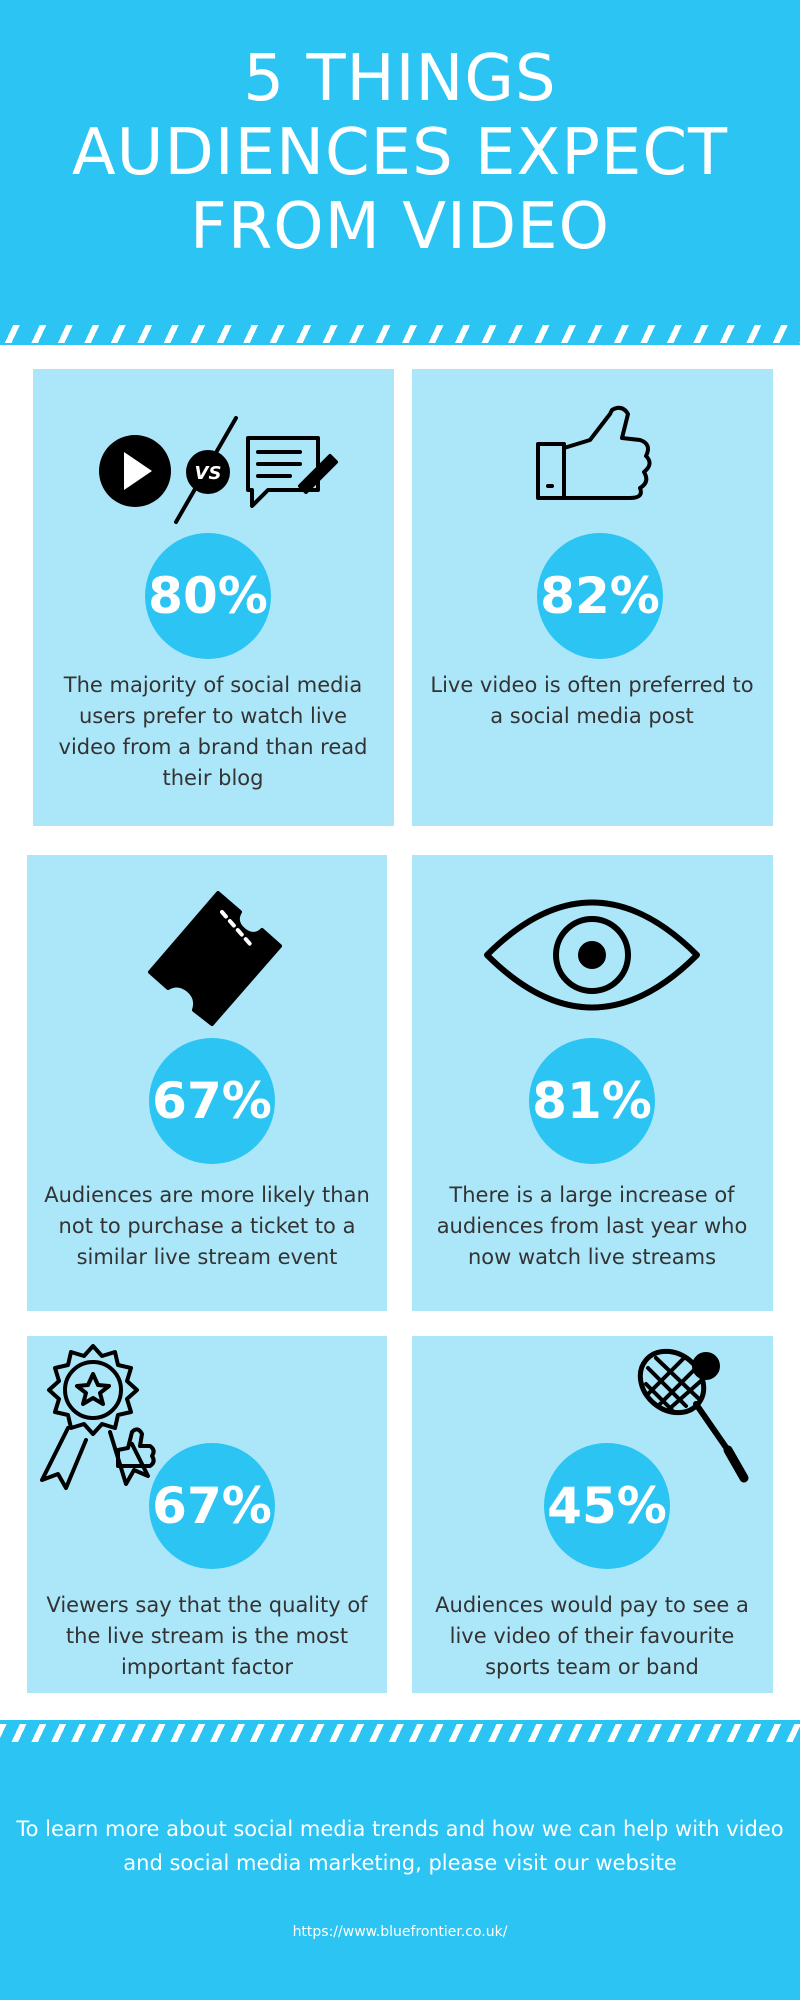  Describe the element at coordinates (592, 1101) in the screenshot. I see `stat: 81%` at that location.